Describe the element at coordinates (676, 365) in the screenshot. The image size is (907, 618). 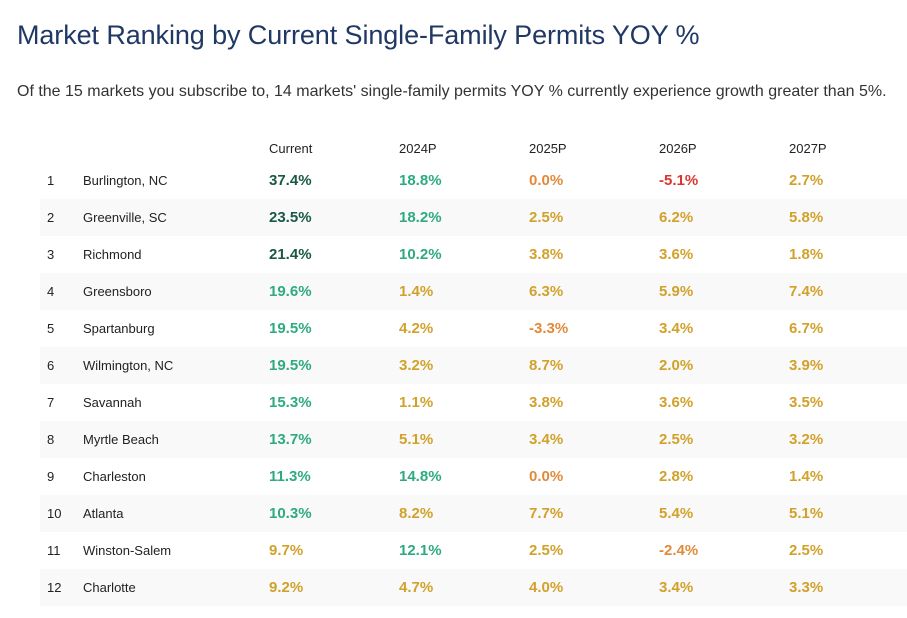
I see `value-2026p: 2.0%` at that location.